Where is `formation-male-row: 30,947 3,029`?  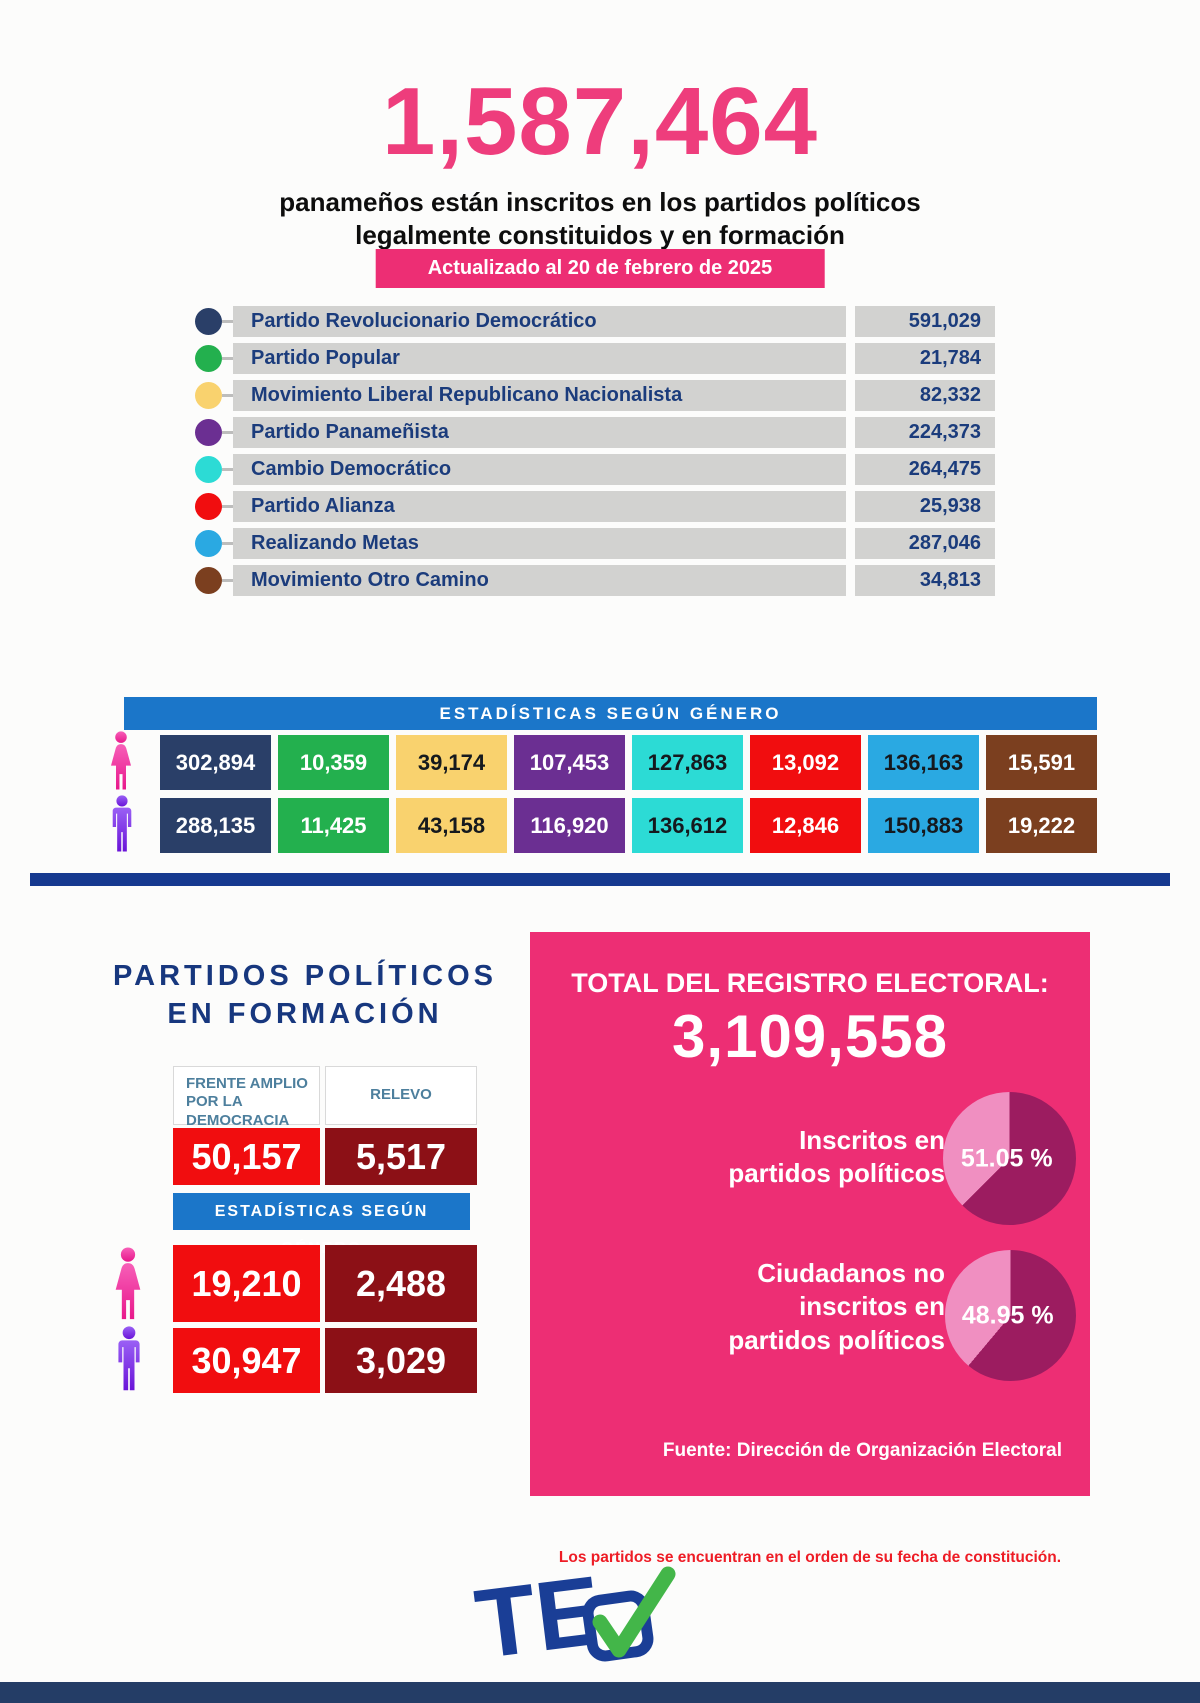
formation-male-row: 30,947 3,029 is located at coordinates (325, 1360).